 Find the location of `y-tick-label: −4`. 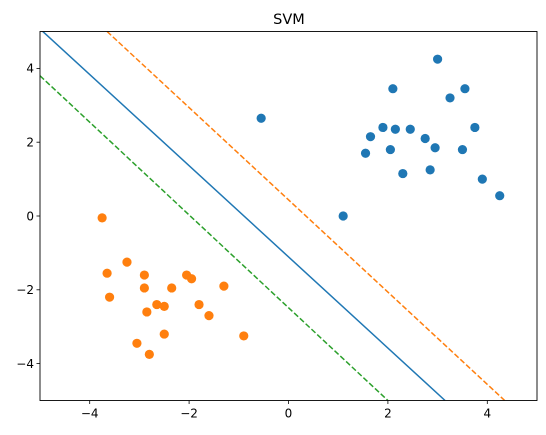

y-tick-label: −4 is located at coordinates (25, 364).